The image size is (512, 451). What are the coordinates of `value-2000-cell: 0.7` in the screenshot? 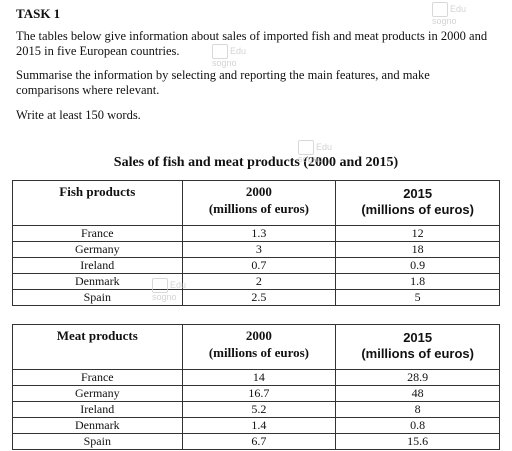 It's located at (259, 265).